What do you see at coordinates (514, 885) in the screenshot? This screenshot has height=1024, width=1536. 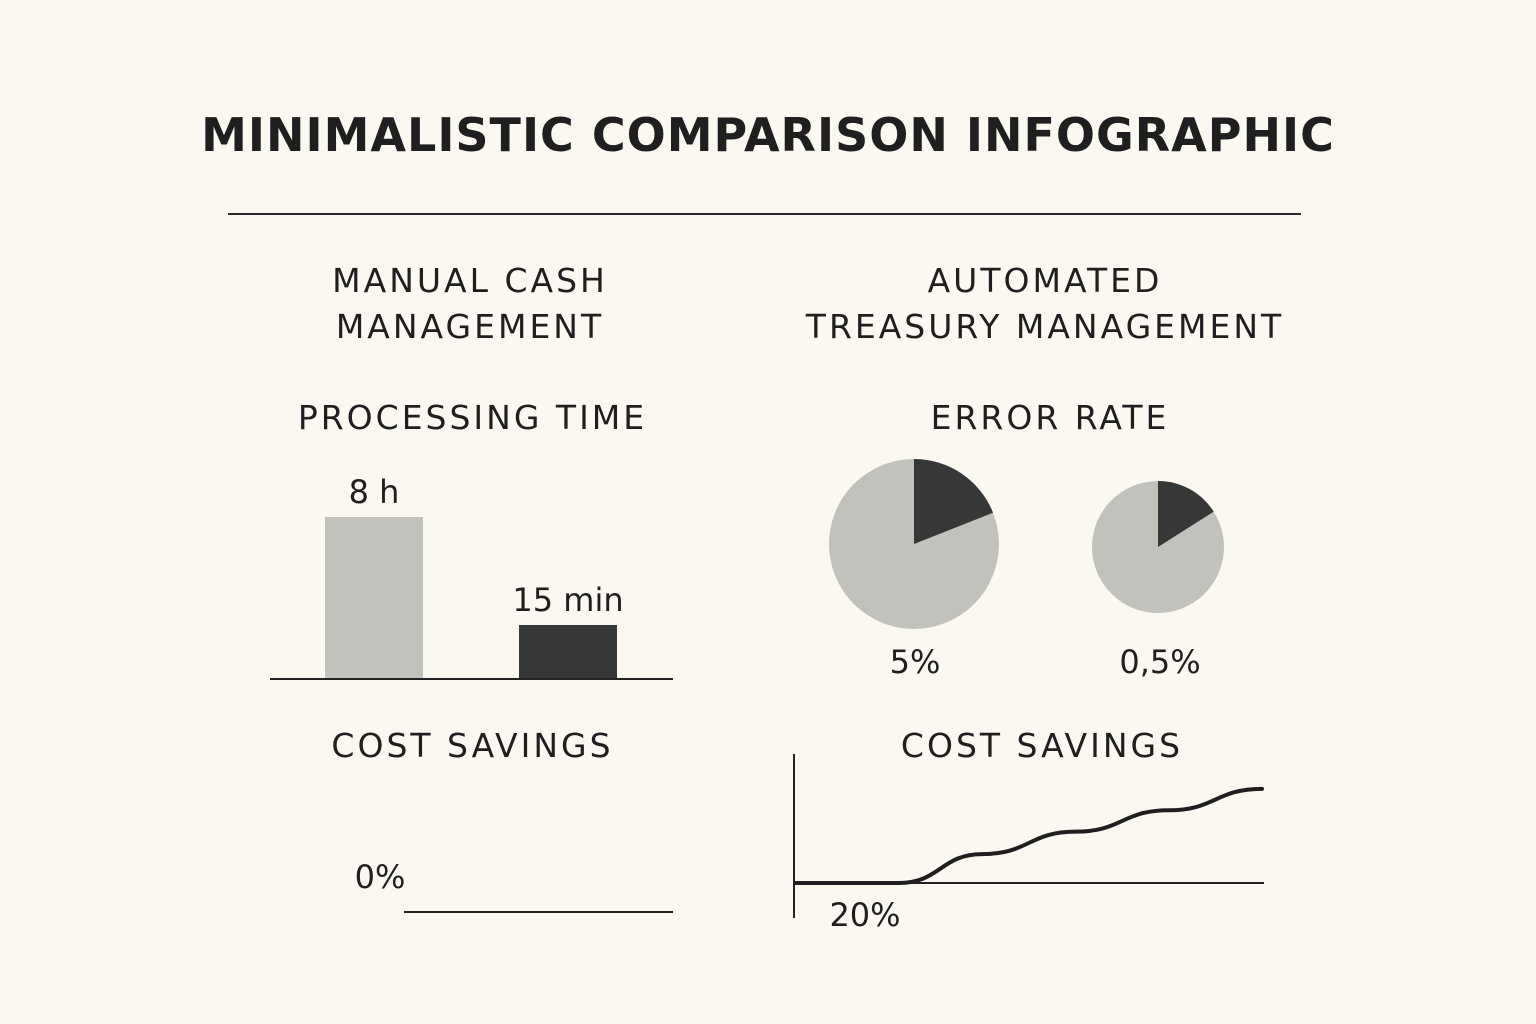 I see `manual-cost-savings-chart: 0%` at bounding box center [514, 885].